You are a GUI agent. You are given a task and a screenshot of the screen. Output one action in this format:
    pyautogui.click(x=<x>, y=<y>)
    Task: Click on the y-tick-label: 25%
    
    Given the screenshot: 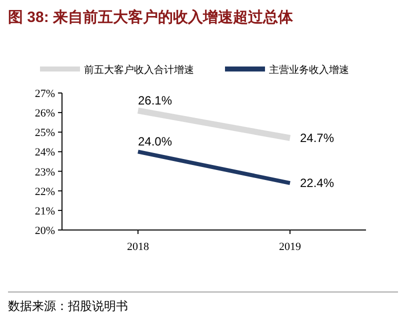 What is the action you would take?
    pyautogui.click(x=44, y=133)
    